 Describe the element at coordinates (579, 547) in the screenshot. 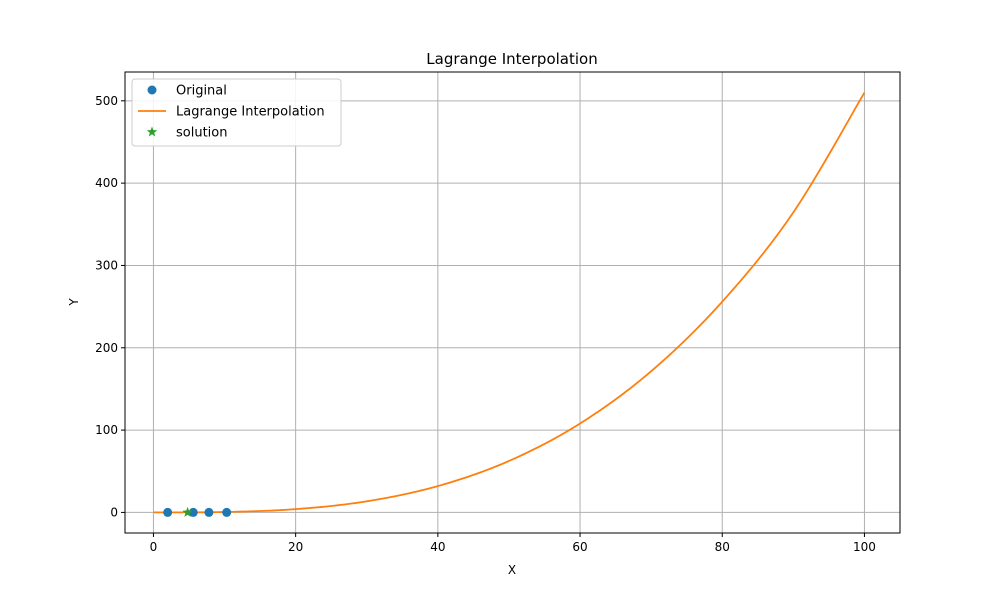

I see `x-tick-label: 60` at that location.